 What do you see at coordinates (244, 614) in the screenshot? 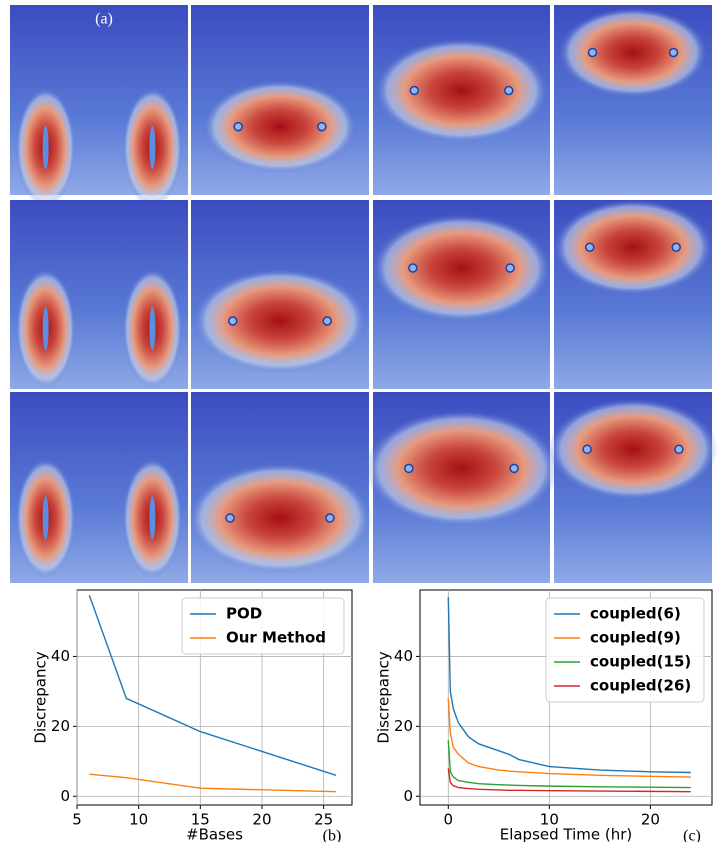
I see `legend-label: POD` at bounding box center [244, 614].